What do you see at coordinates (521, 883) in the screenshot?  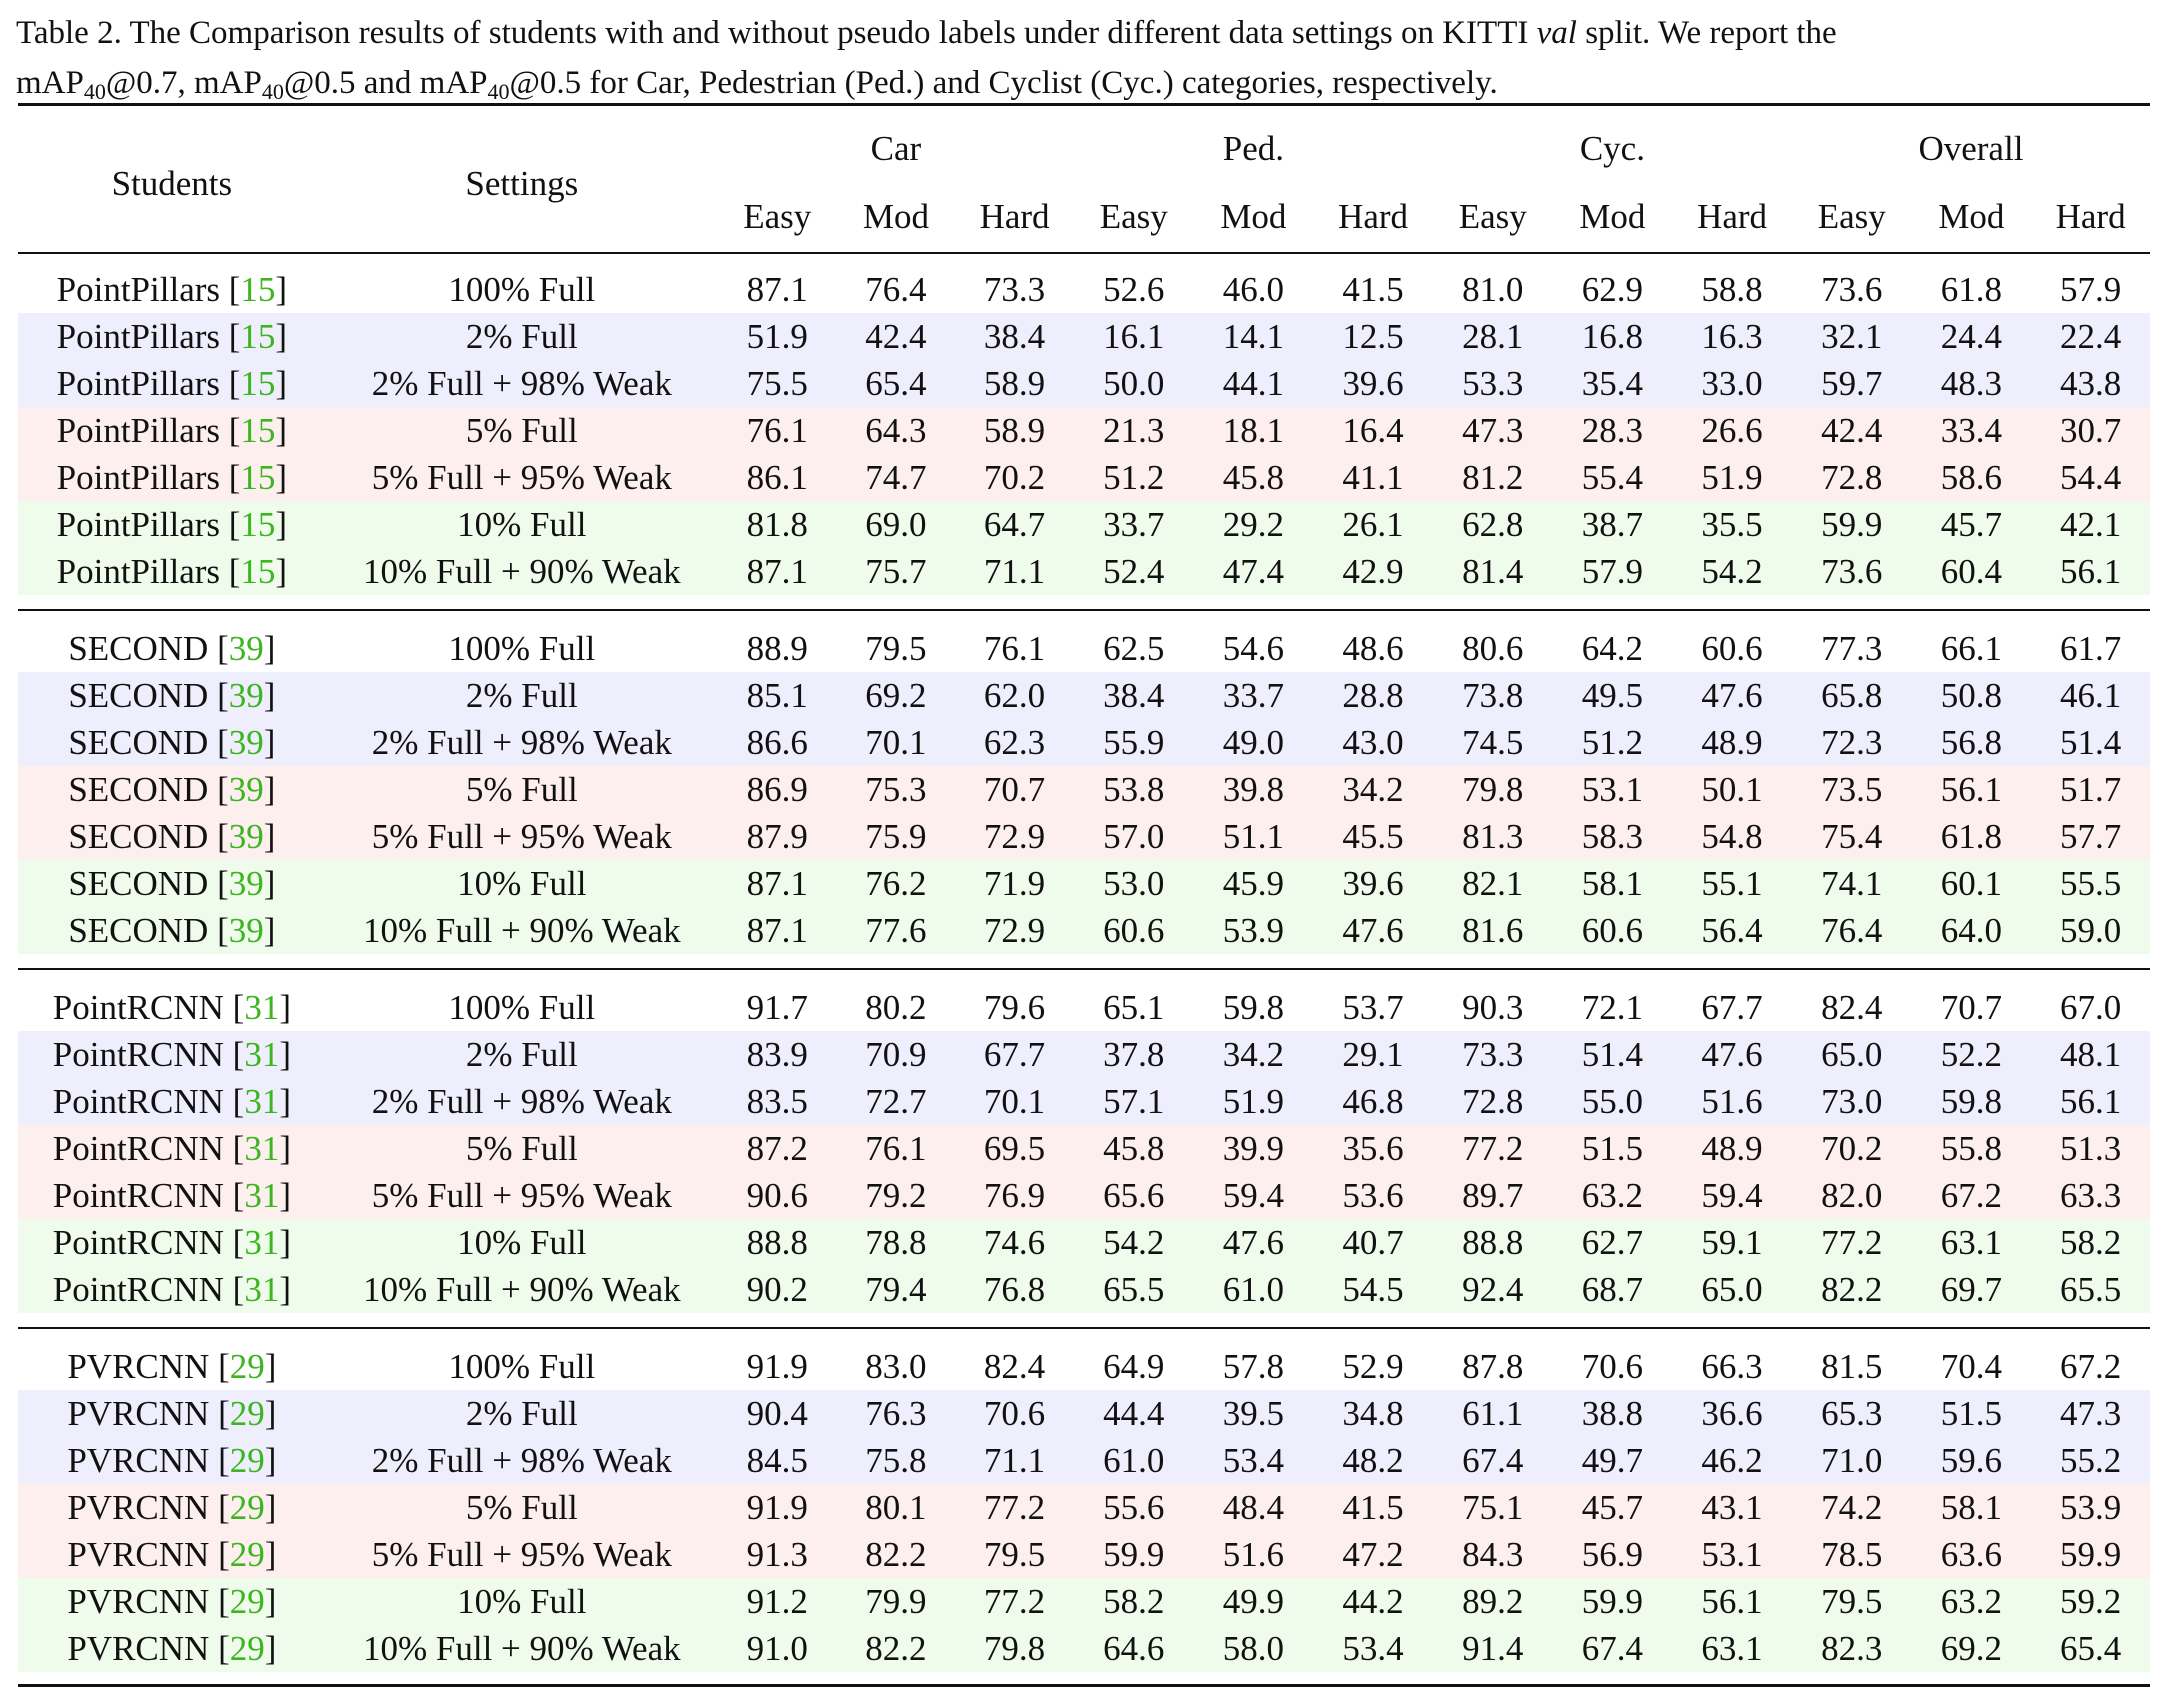 I see `setting-cell: 10% Full` at bounding box center [521, 883].